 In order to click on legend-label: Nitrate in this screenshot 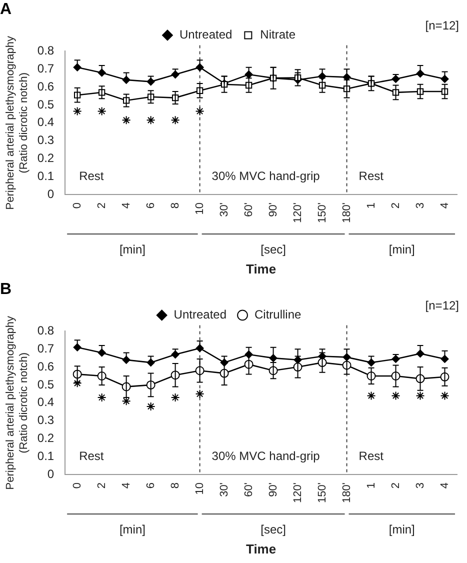, I will do `click(278, 35)`.